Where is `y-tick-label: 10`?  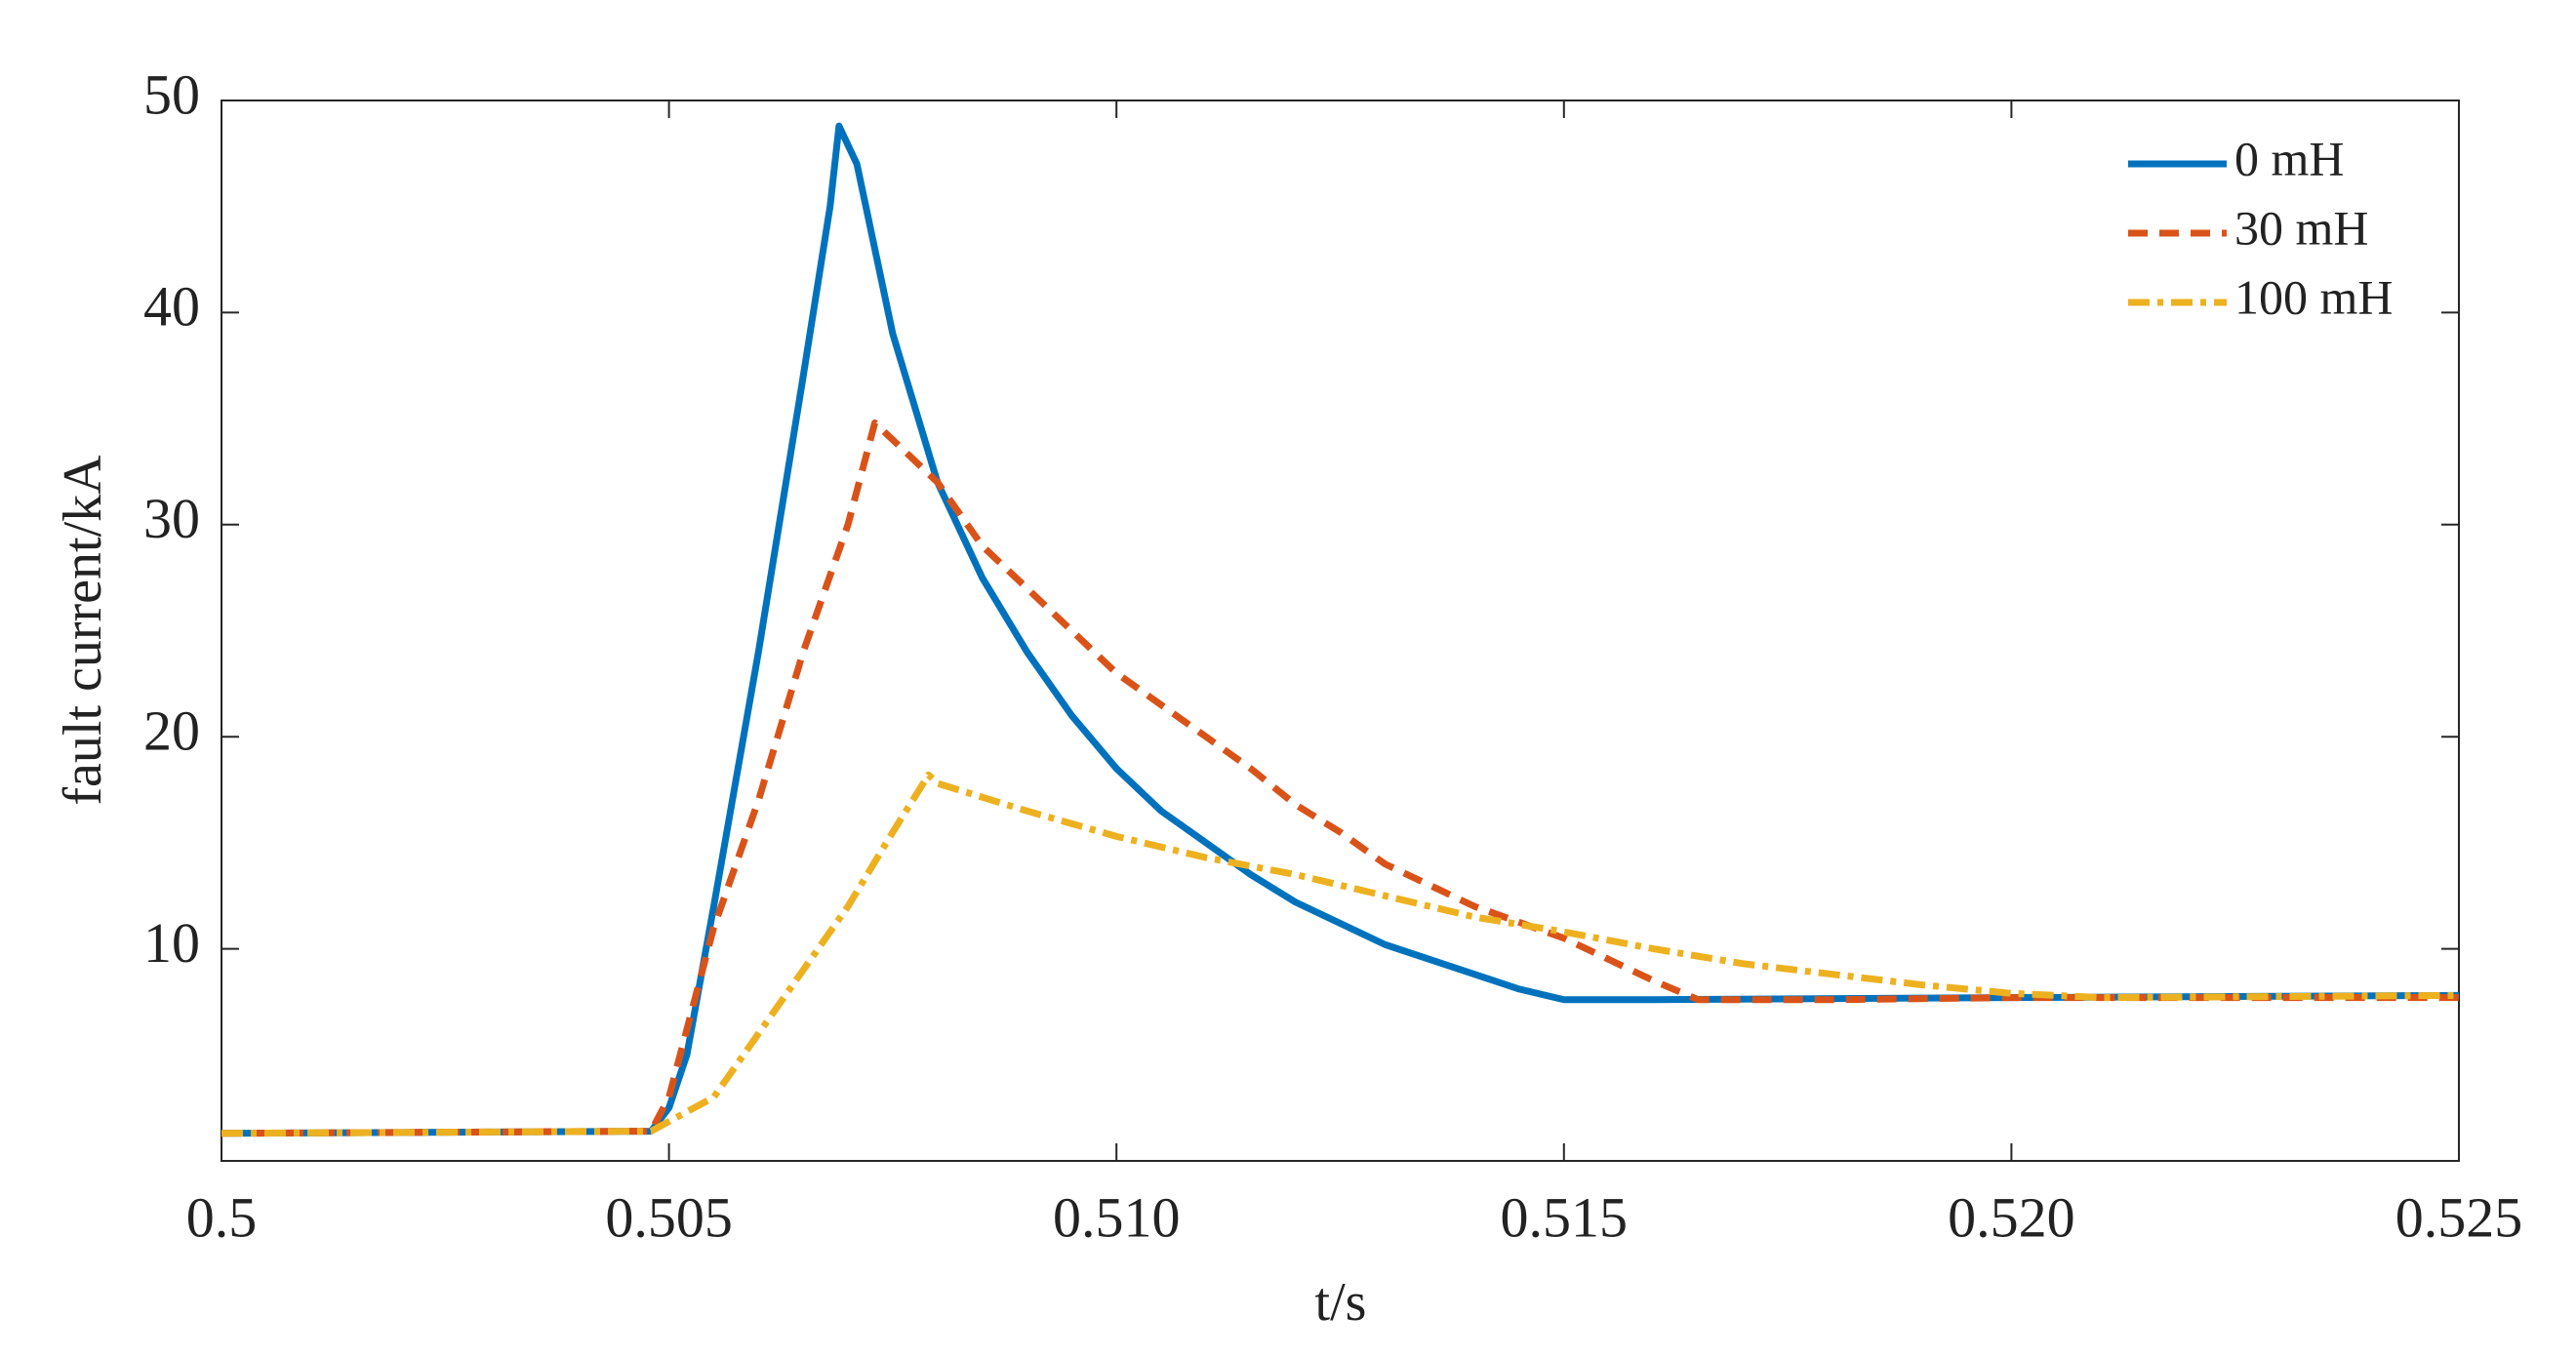 y-tick-label: 10 is located at coordinates (171, 943).